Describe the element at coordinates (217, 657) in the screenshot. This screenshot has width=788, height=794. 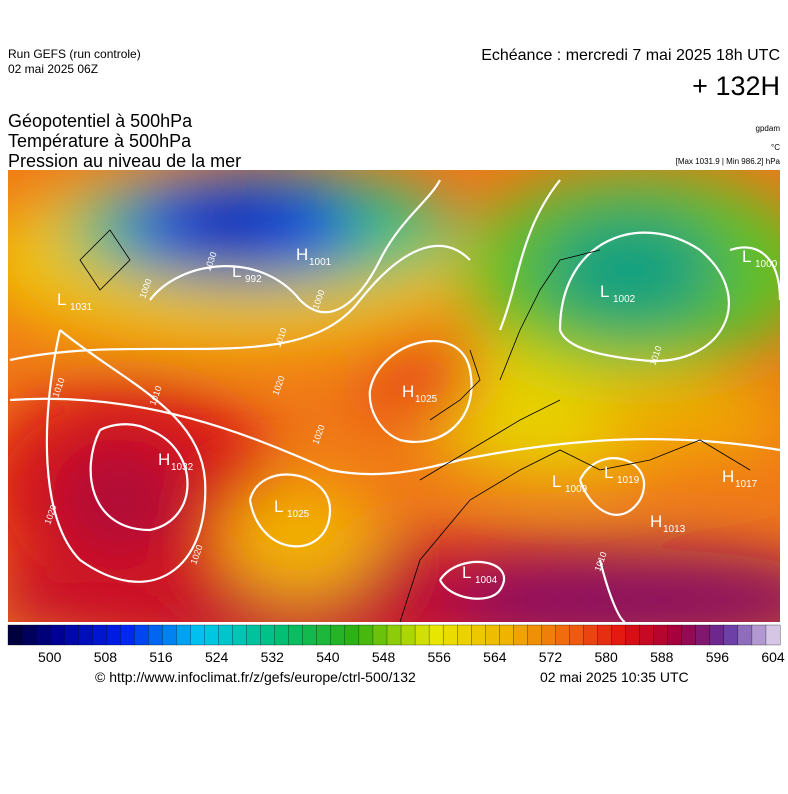
I see `colorbar-tick-label: 524` at that location.